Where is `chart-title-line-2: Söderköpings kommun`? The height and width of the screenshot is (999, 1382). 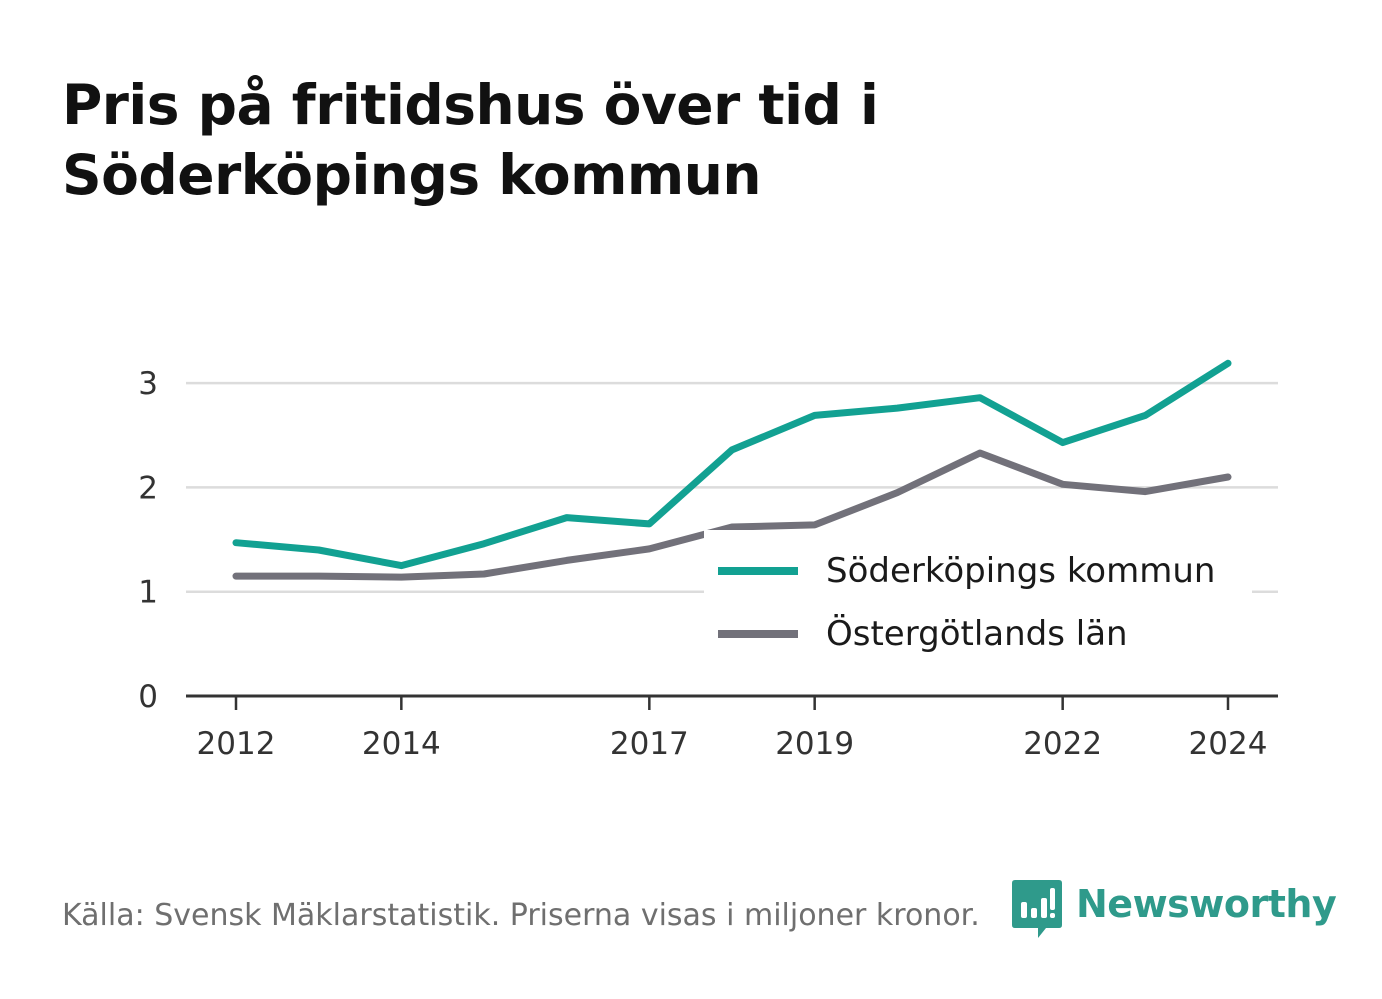
chart-title-line-2: Söderköpings kommun is located at coordinates (412, 175).